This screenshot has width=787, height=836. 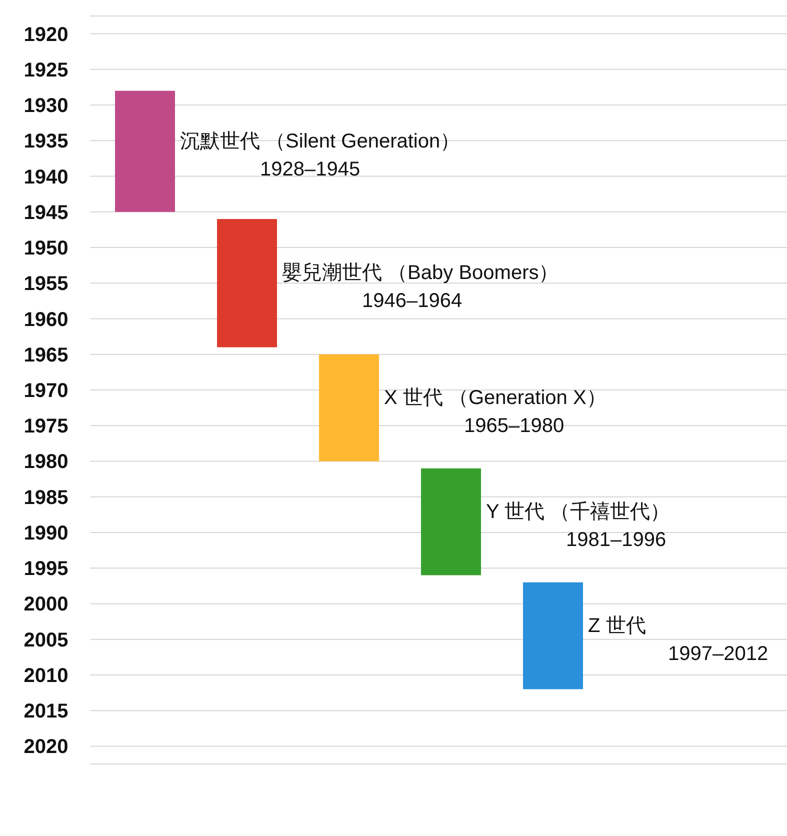 I want to click on annotation: 1928–1945, so click(x=310, y=169).